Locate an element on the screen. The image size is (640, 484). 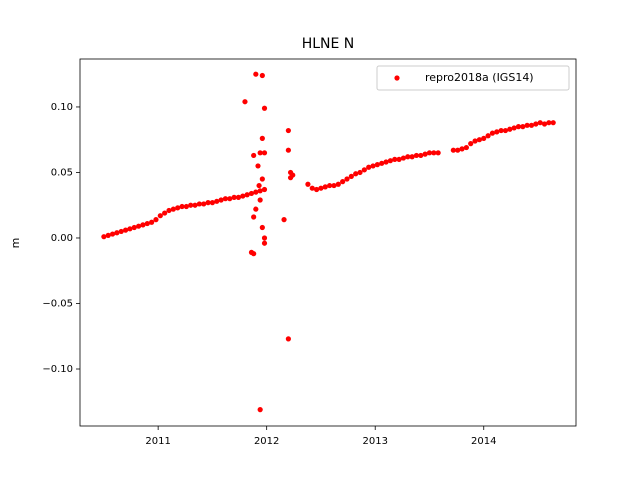
y-tick-label: 0.00 is located at coordinates (62, 238).